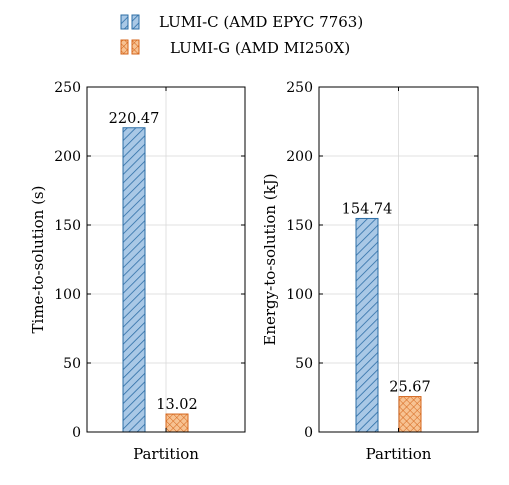 The width and height of the screenshot is (509, 485). I want to click on y-axis-label: Energy-to-solution (kJ), so click(270, 259).